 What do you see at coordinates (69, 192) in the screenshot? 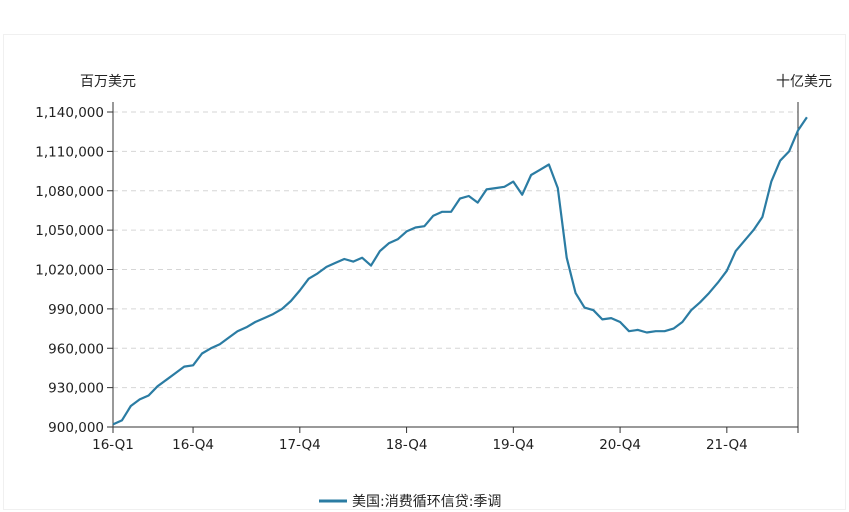
I see `y-tick-label: 1,080,000` at bounding box center [69, 192].